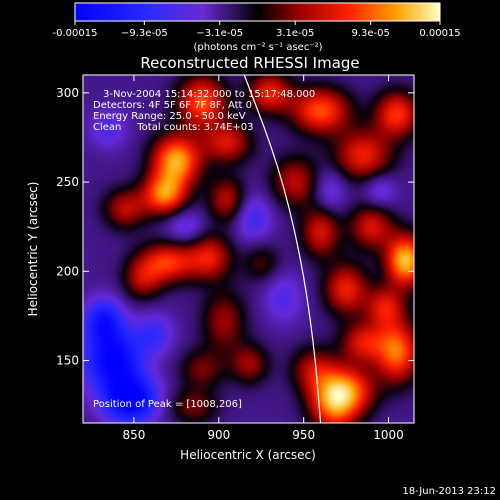 The width and height of the screenshot is (500, 500). Describe the element at coordinates (209, 94) in the screenshot. I see `annotation-line: 3-Nov-2004 15:14:32.000 to 15:17:48.000` at that location.